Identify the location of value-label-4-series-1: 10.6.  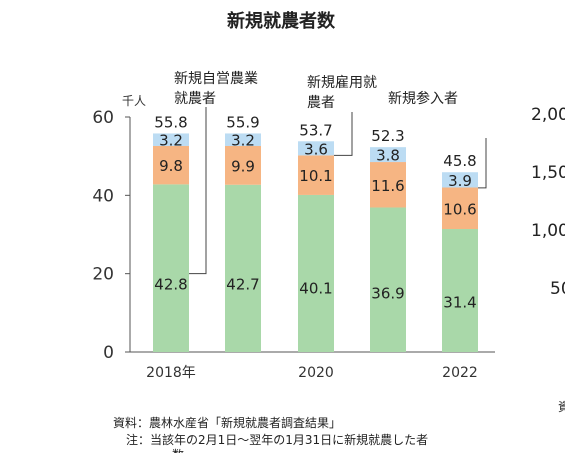
(459, 209).